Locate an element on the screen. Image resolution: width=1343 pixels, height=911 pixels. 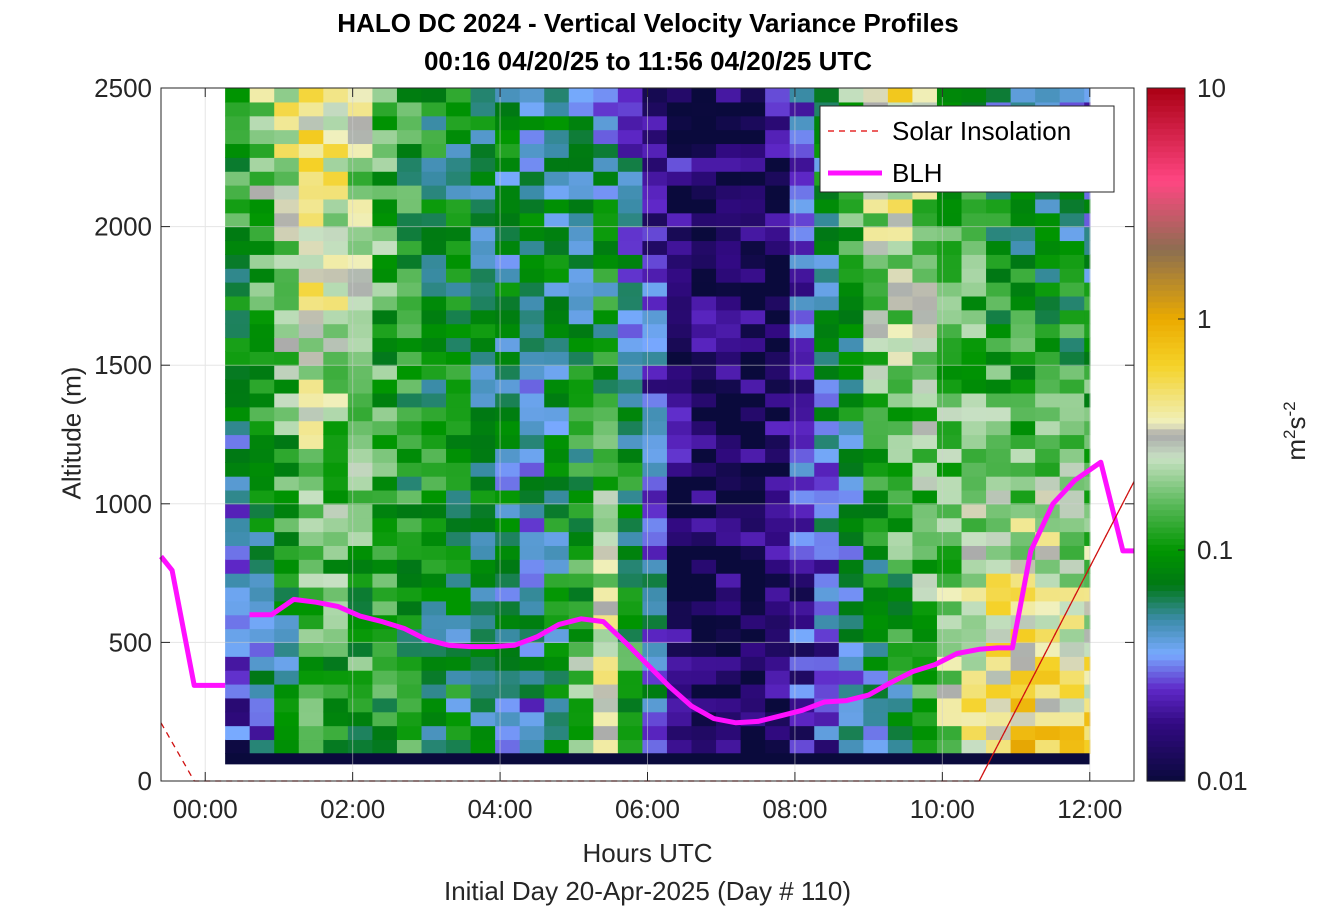
x-tick-label: 00:00 is located at coordinates (205, 809).